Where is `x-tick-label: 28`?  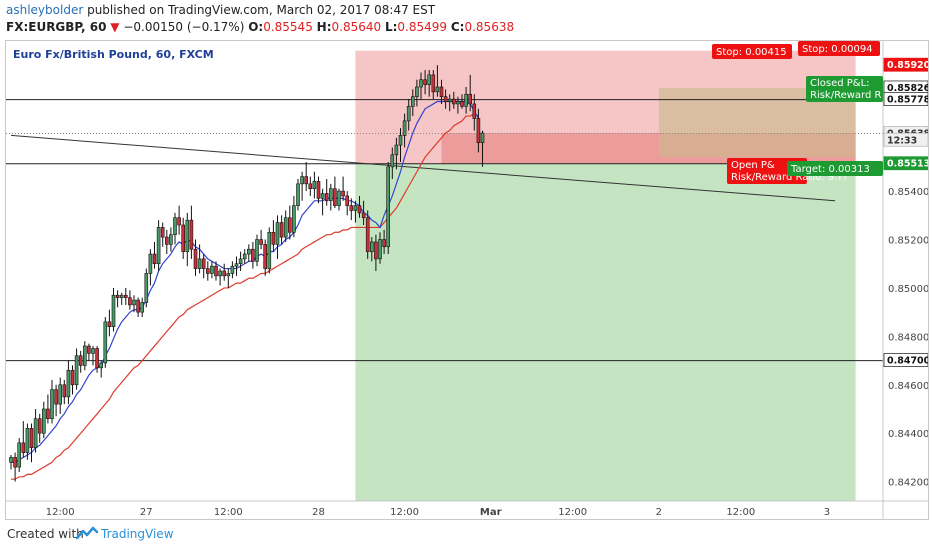 x-tick-label: 28 is located at coordinates (318, 512).